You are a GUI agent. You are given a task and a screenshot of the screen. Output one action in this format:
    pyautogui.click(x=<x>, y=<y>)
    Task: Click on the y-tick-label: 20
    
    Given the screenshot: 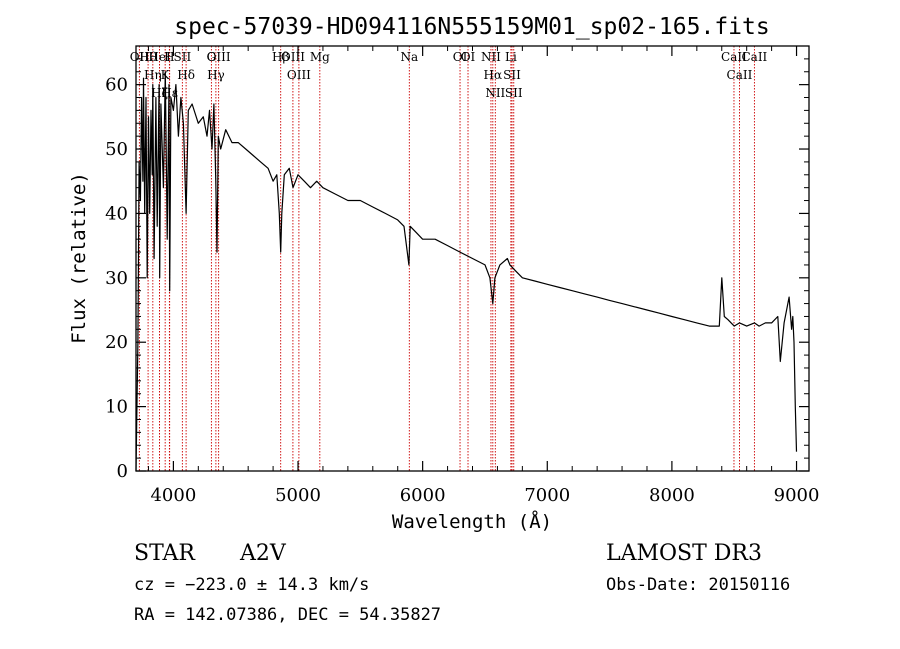 What is the action you would take?
    pyautogui.click(x=116, y=342)
    